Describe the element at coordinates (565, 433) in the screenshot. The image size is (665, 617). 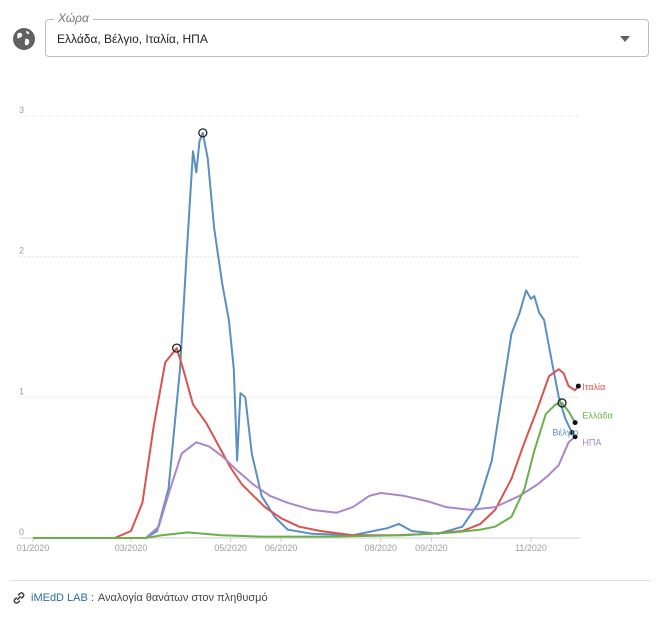
I see `series-end-label: Βέλγιο` at that location.